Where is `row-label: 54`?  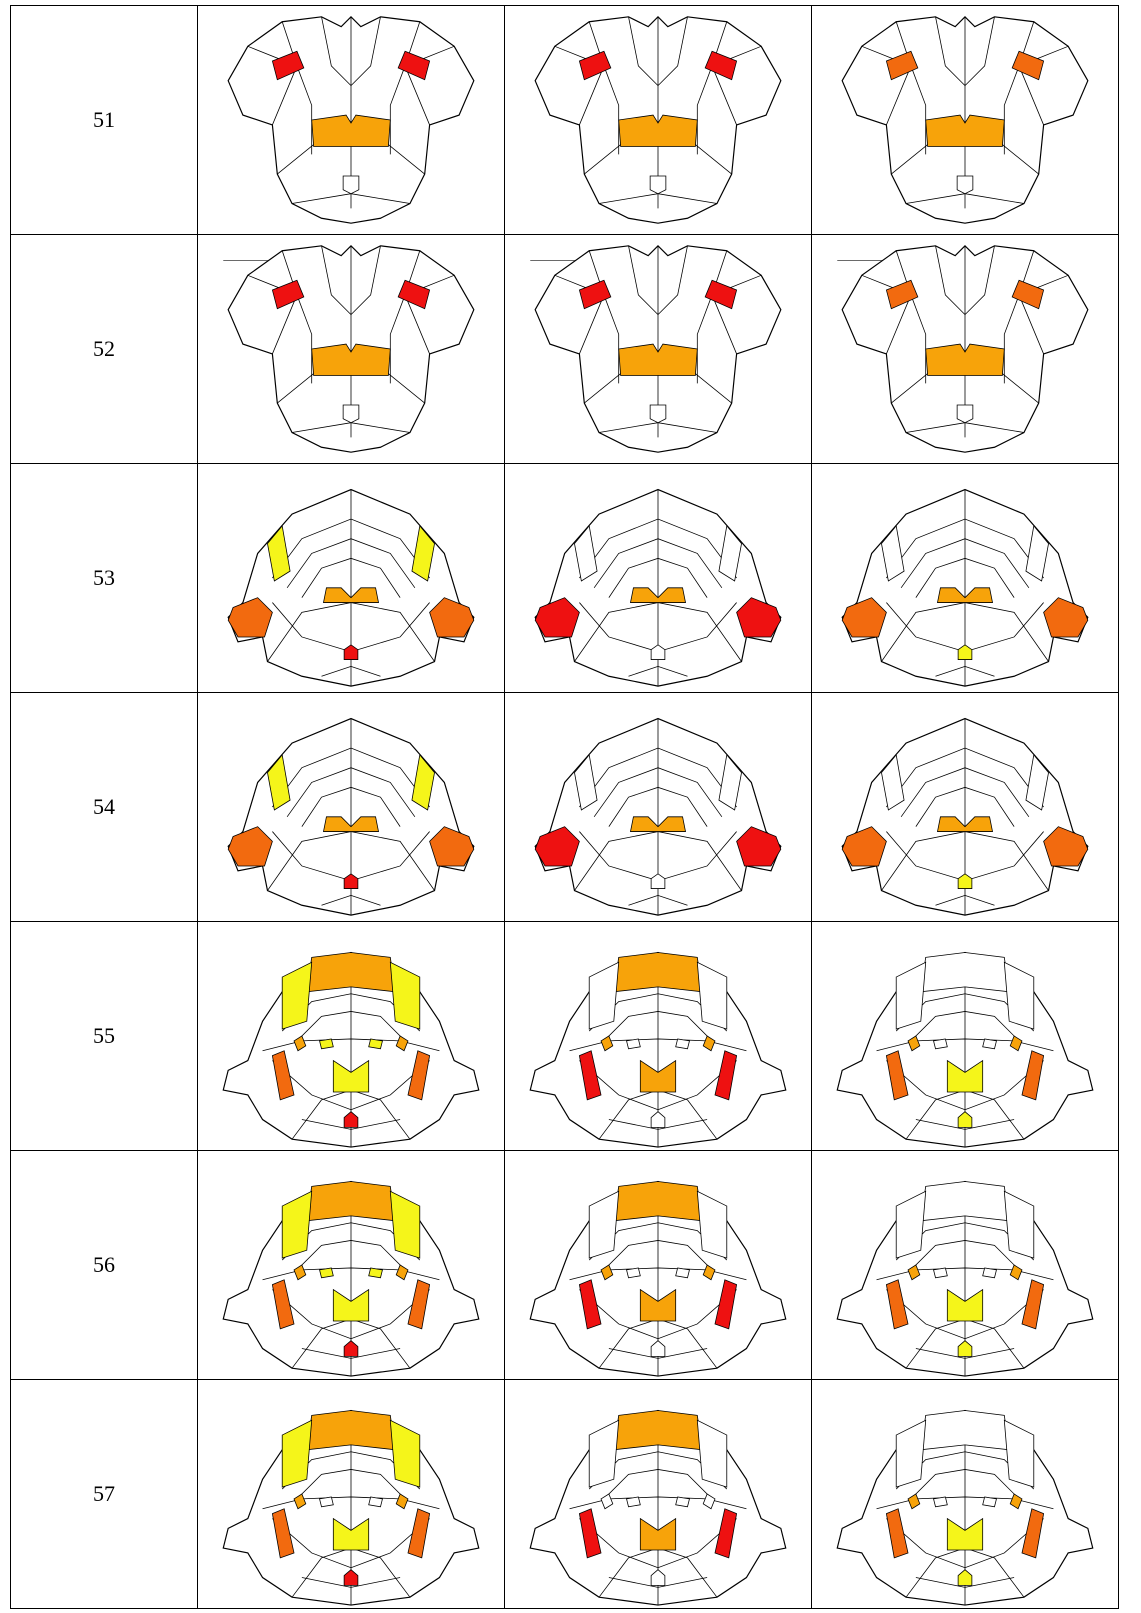
row-label: 54 is located at coordinates (104, 807).